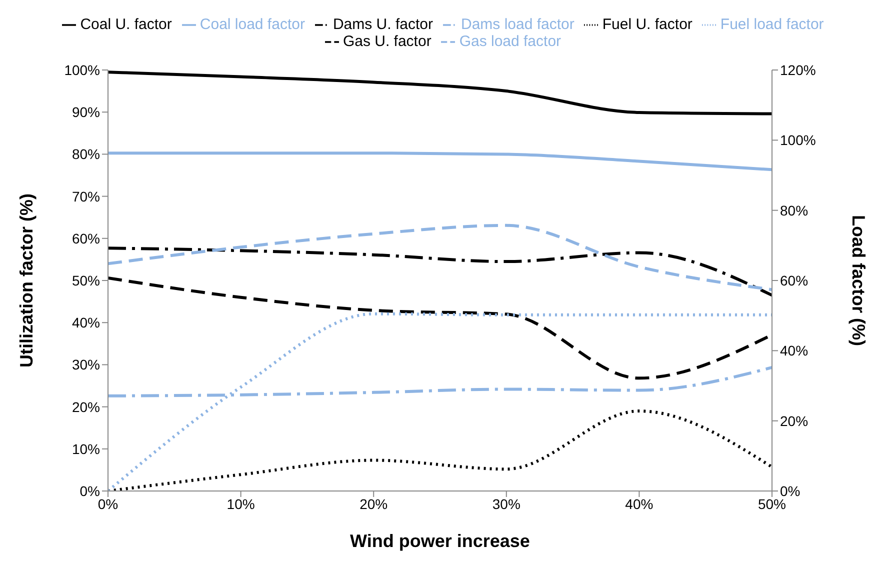  What do you see at coordinates (647, 24) in the screenshot?
I see `legend-label: Fuel U. factor` at bounding box center [647, 24].